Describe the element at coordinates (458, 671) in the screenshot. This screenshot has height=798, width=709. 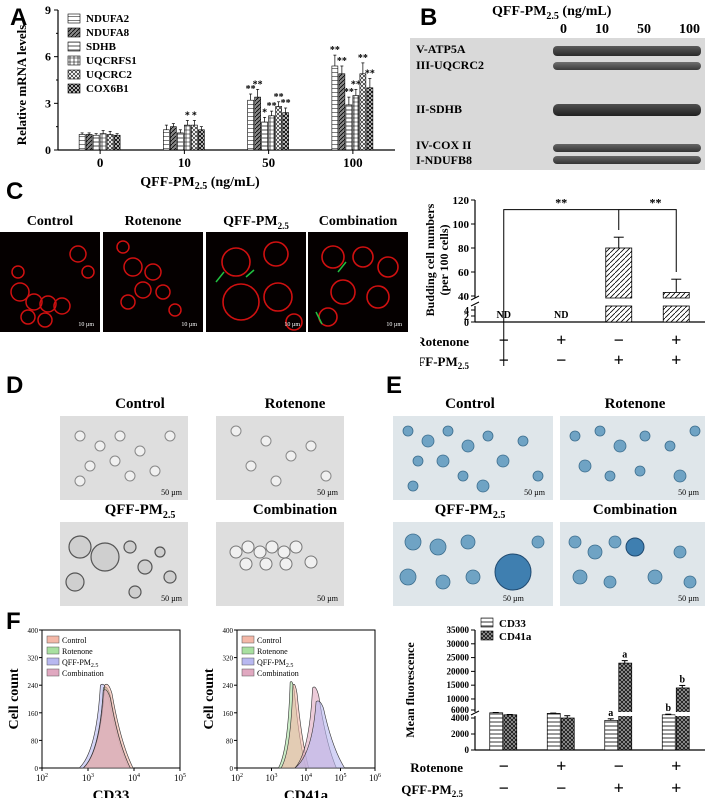
I see `f-y-tick-label: 20000` at that location.